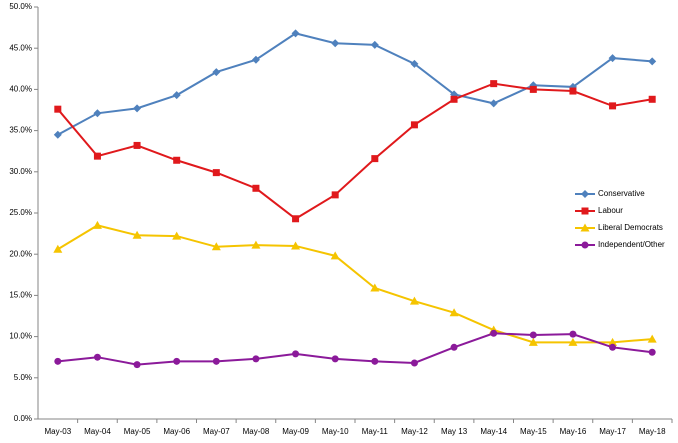 The height and width of the screenshot is (443, 678). I want to click on y-tick-label: 0.0%, so click(23, 418).